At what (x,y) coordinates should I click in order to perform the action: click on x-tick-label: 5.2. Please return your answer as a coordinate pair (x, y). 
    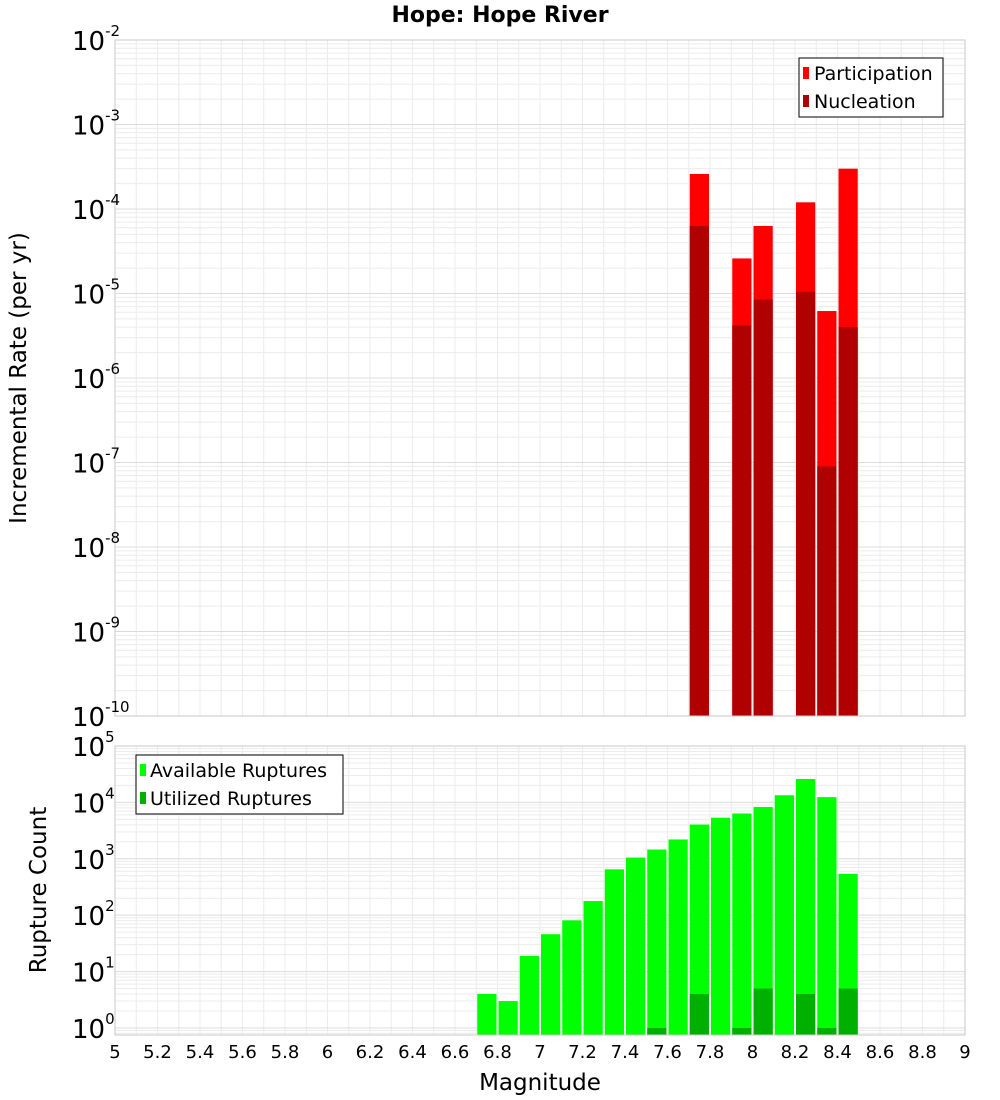
    Looking at the image, I should click on (157, 1052).